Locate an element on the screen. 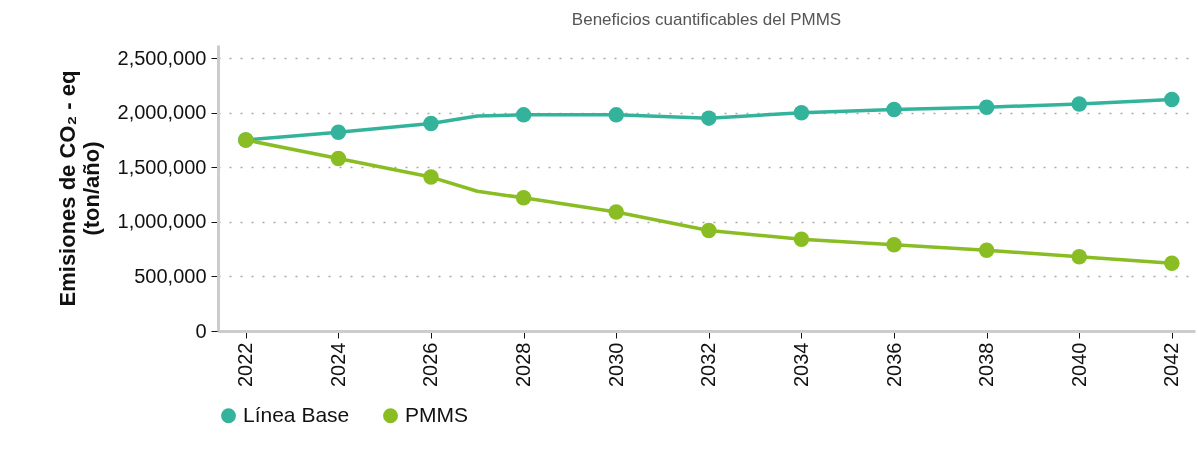  y-tick-label: 1,000,000 is located at coordinates (162, 221).